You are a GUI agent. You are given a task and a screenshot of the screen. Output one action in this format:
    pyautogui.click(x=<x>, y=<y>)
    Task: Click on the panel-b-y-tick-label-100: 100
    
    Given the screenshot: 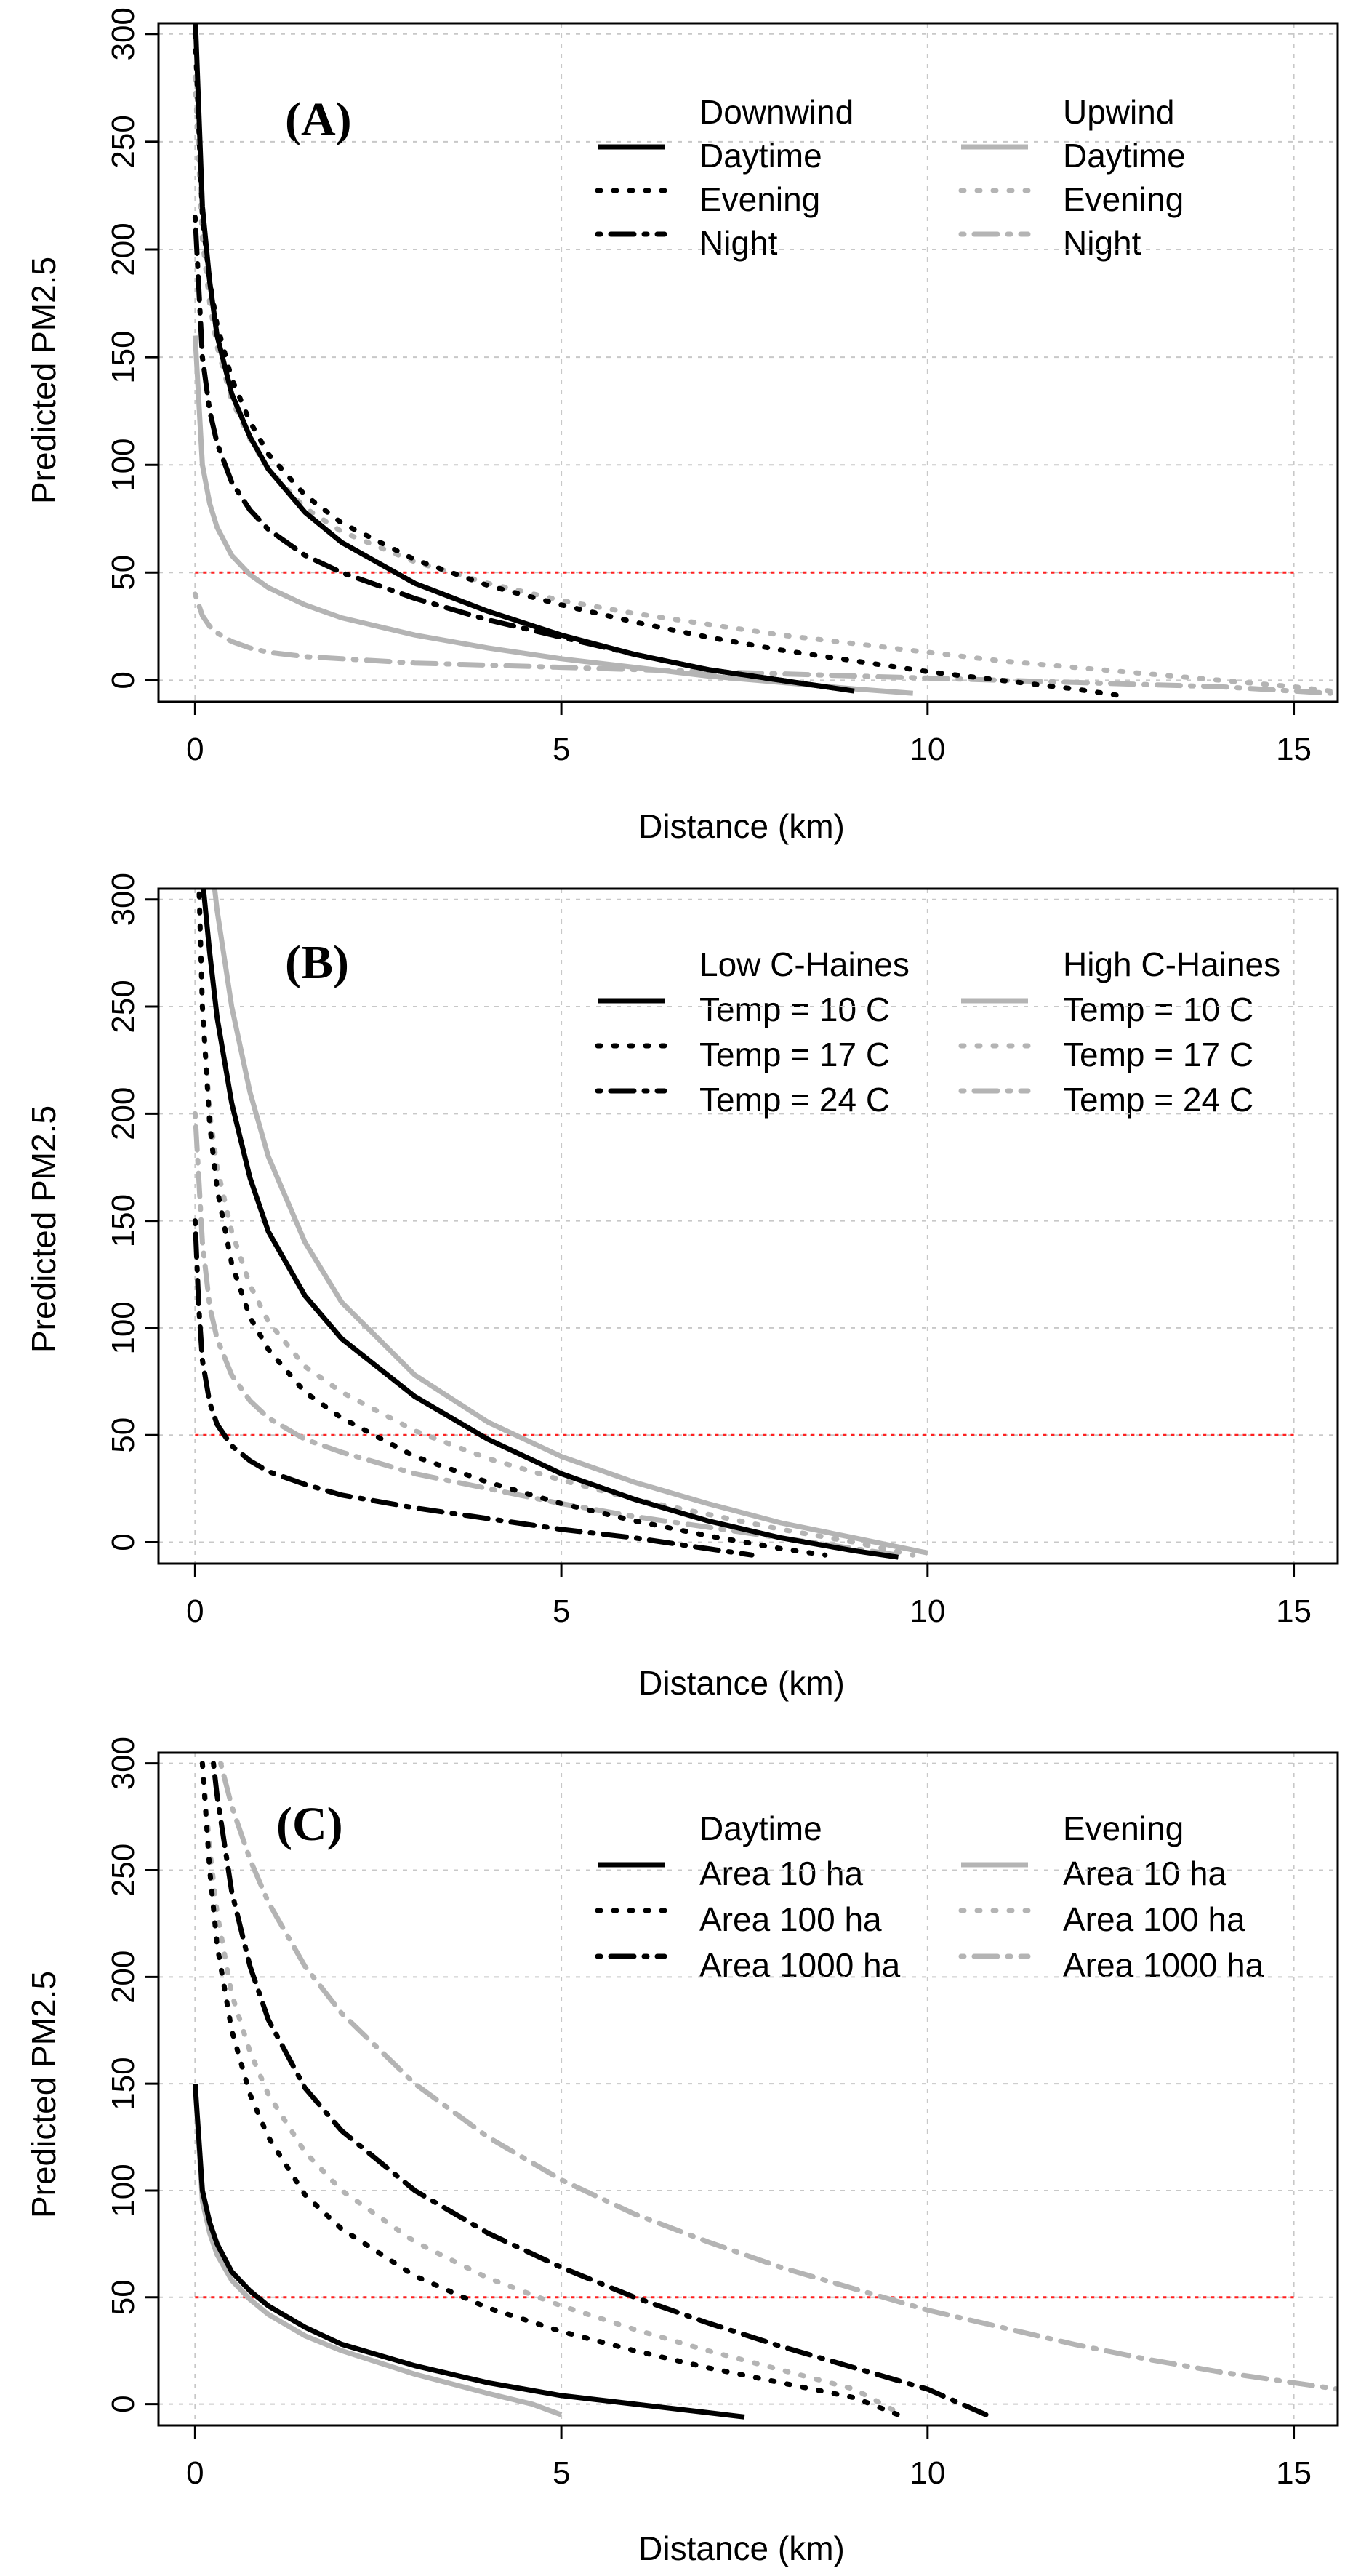 What is the action you would take?
    pyautogui.click(x=123, y=1327)
    